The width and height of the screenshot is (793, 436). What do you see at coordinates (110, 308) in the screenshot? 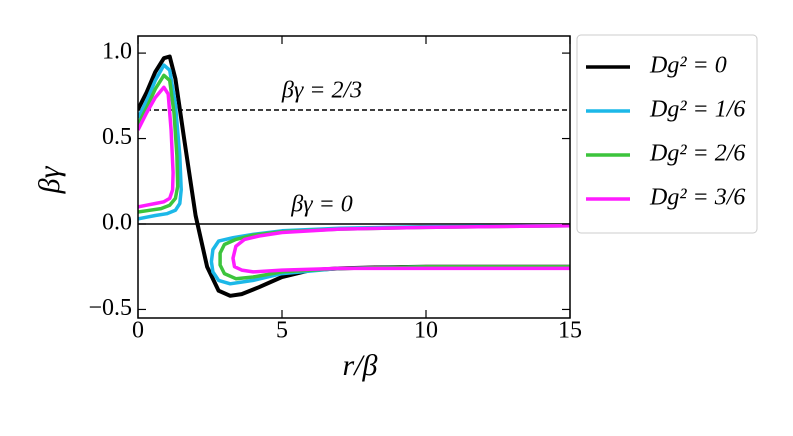
I see `y-tick-label: −0.5` at bounding box center [110, 308].